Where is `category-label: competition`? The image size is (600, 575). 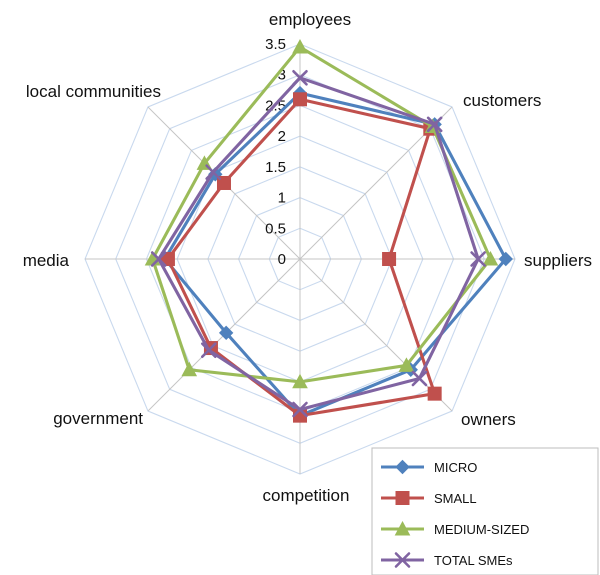
category-label: competition is located at coordinates (306, 495).